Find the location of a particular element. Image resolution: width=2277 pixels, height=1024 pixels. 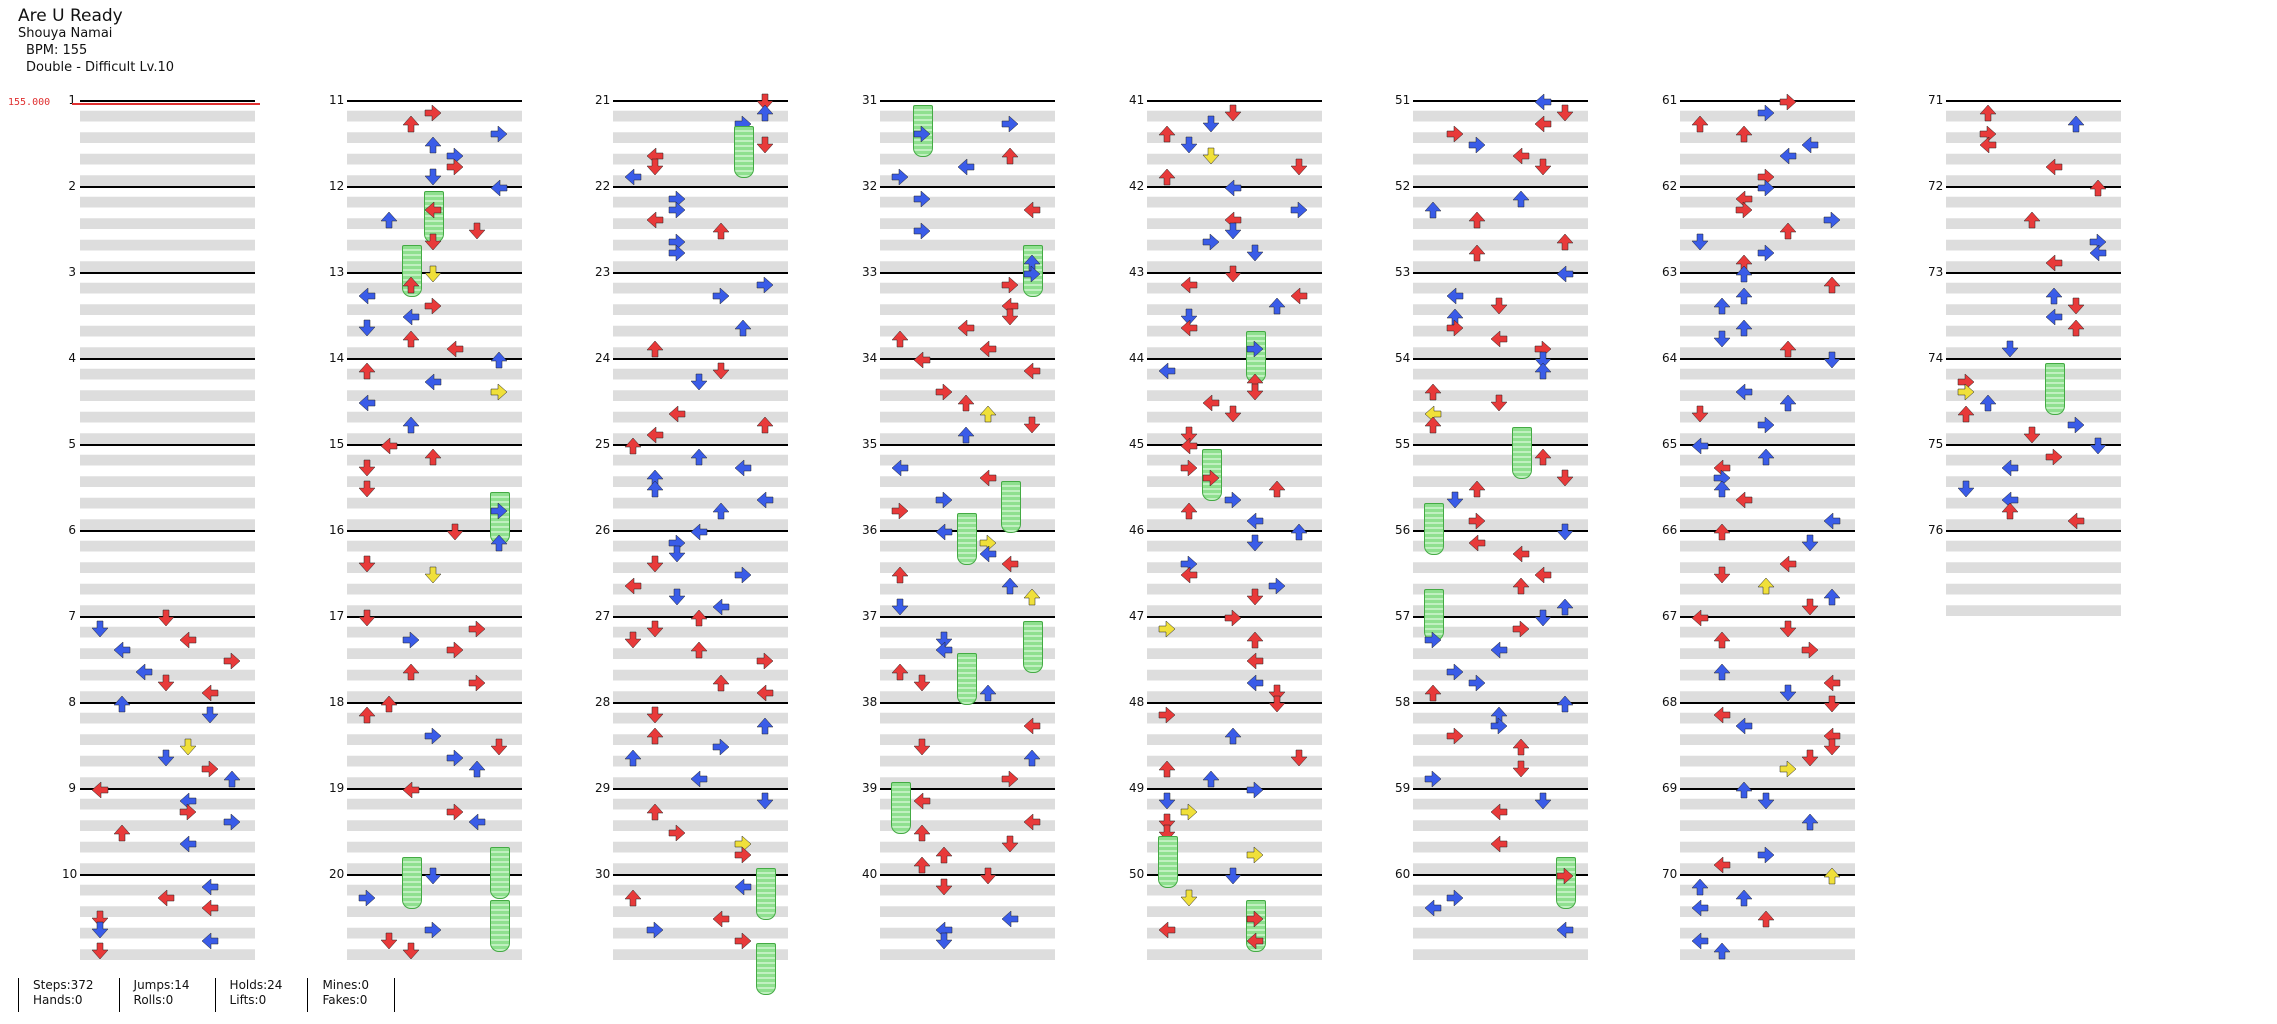

measure-number: 34 is located at coordinates (870, 358).